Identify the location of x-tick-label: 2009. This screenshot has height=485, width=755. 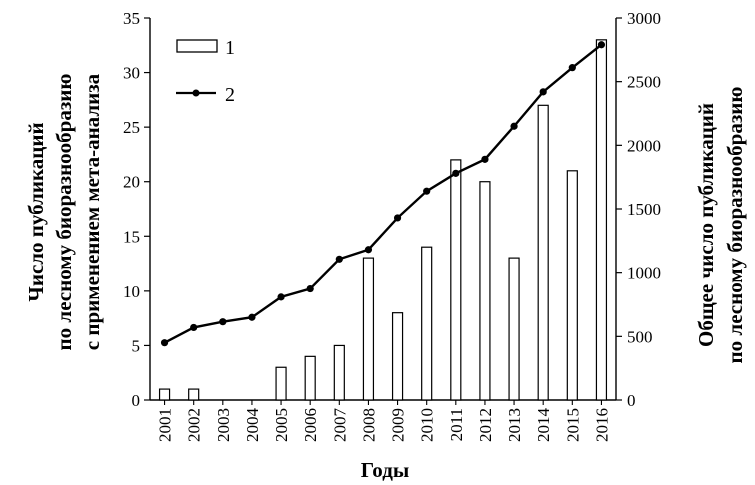
(398, 425).